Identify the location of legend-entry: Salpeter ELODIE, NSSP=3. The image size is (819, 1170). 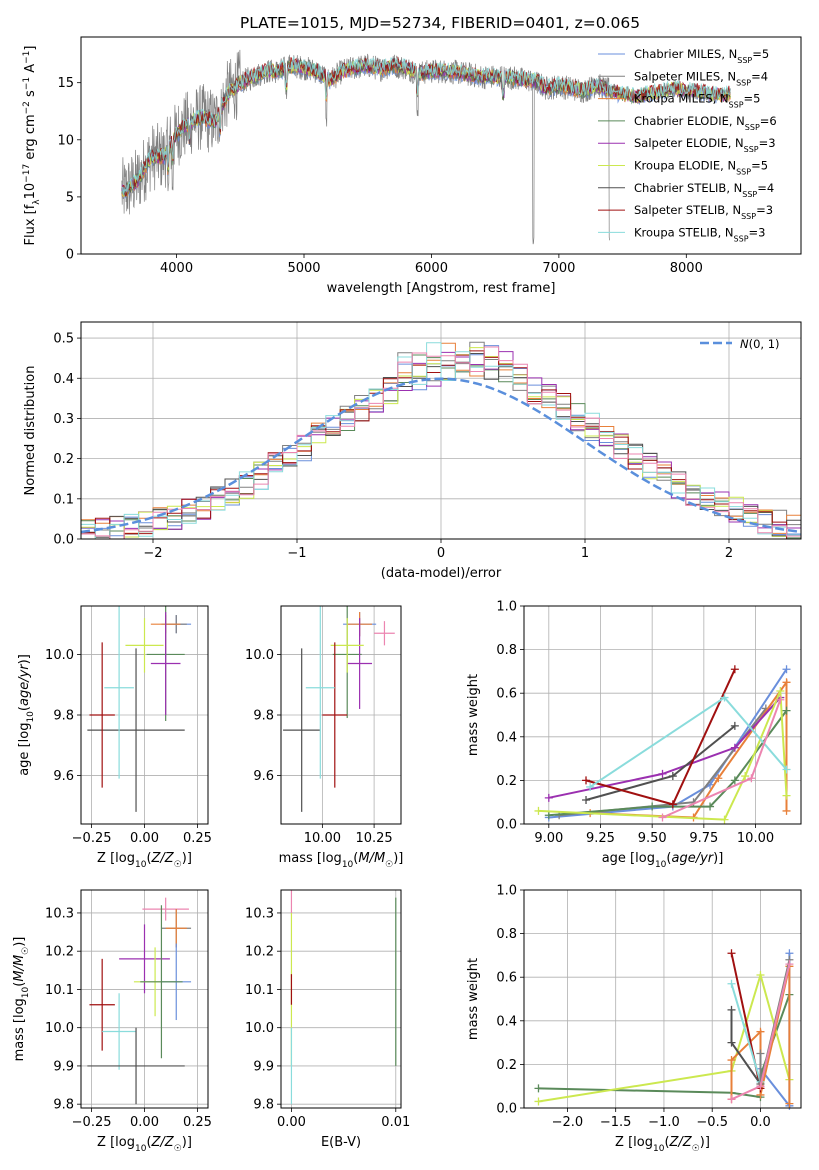
(705, 145).